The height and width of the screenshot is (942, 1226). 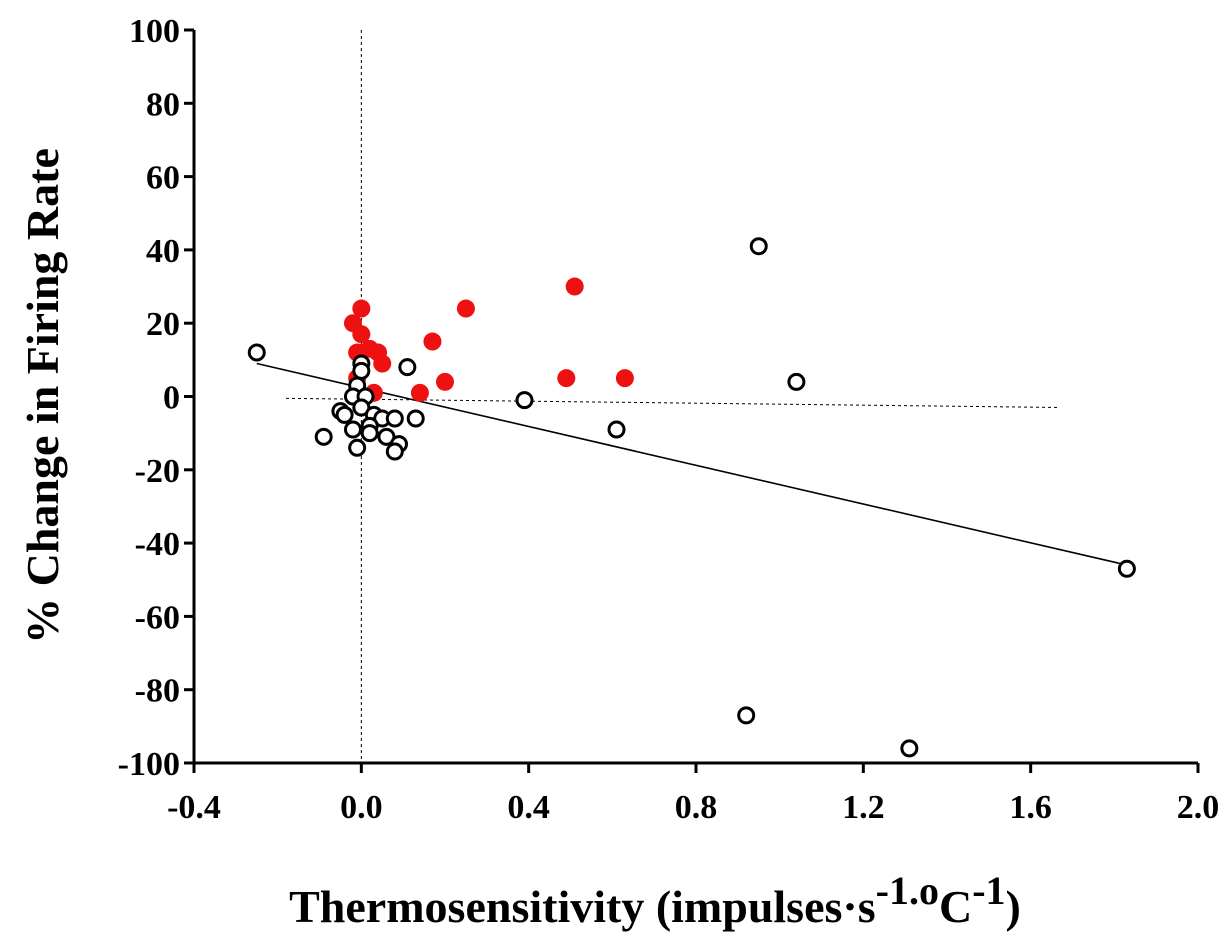 I want to click on x-axis-title-mid: C, so click(x=955, y=906).